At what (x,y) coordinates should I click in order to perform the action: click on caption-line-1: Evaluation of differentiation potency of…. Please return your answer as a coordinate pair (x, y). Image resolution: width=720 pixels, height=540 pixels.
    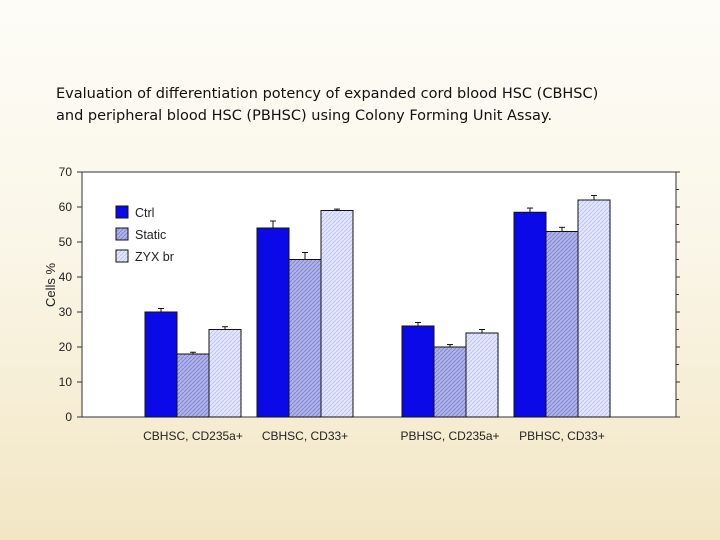
    Looking at the image, I should click on (327, 94).